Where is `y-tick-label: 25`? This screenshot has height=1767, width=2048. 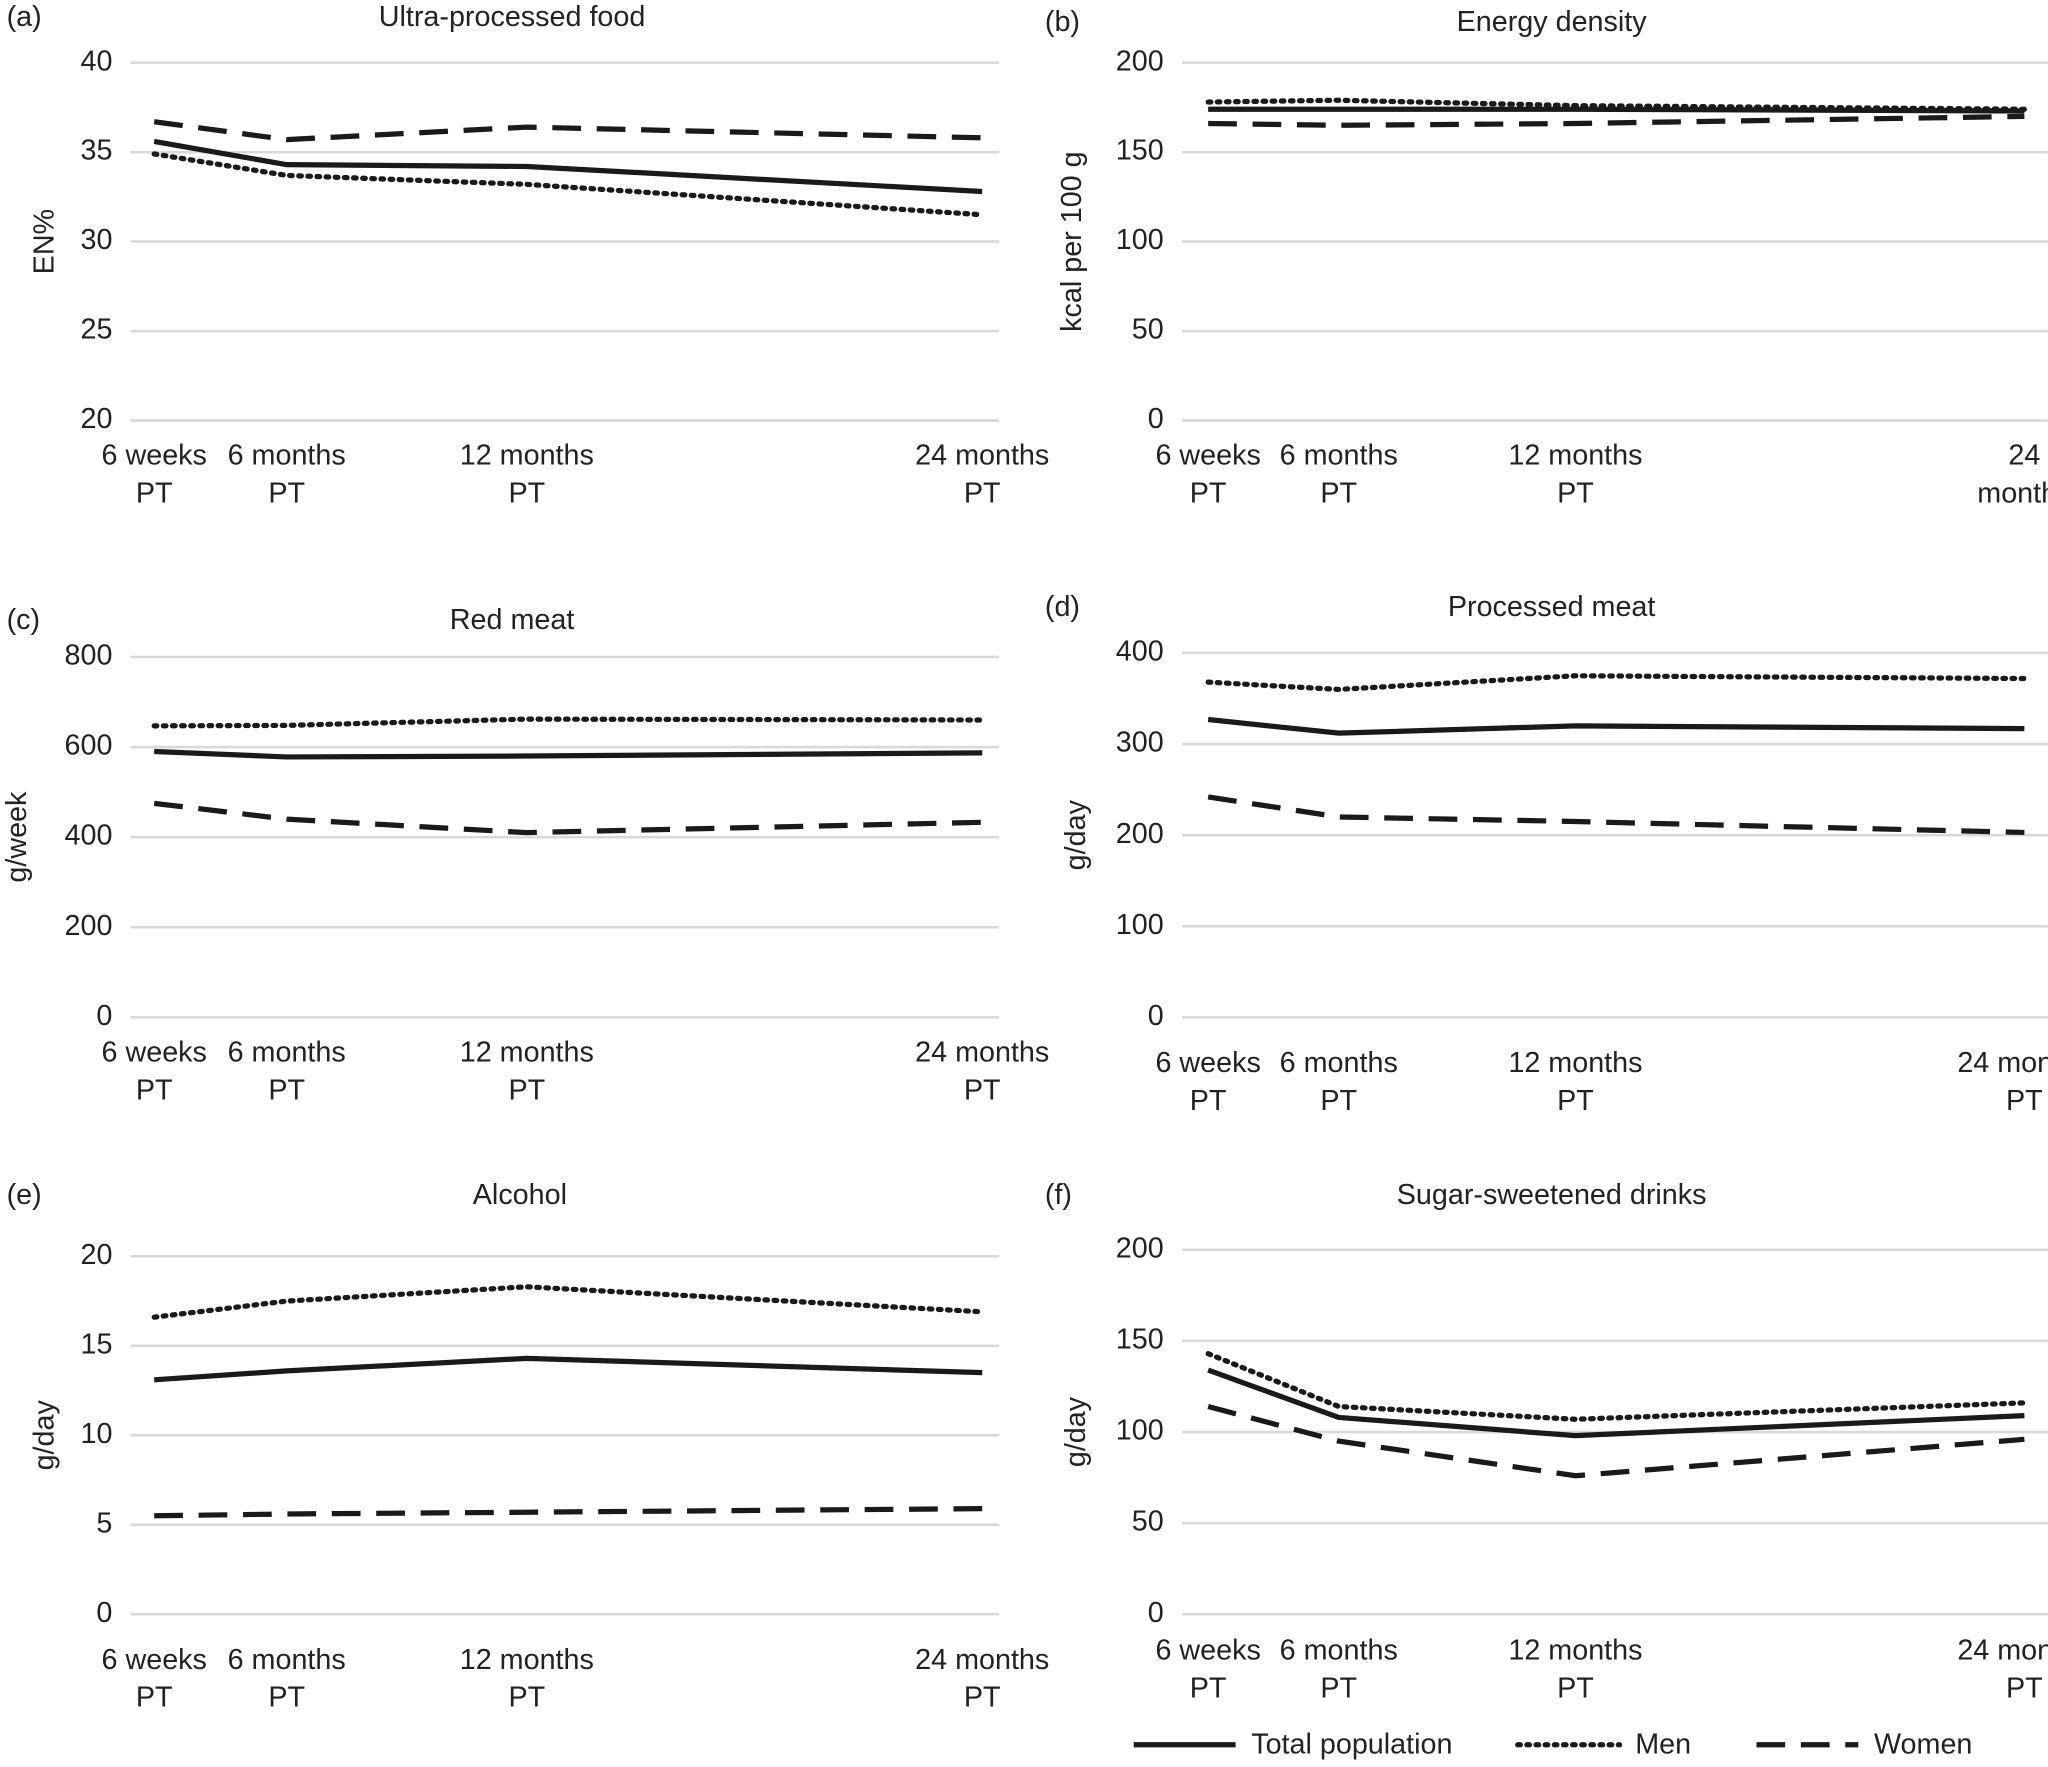 y-tick-label: 25 is located at coordinates (96, 330).